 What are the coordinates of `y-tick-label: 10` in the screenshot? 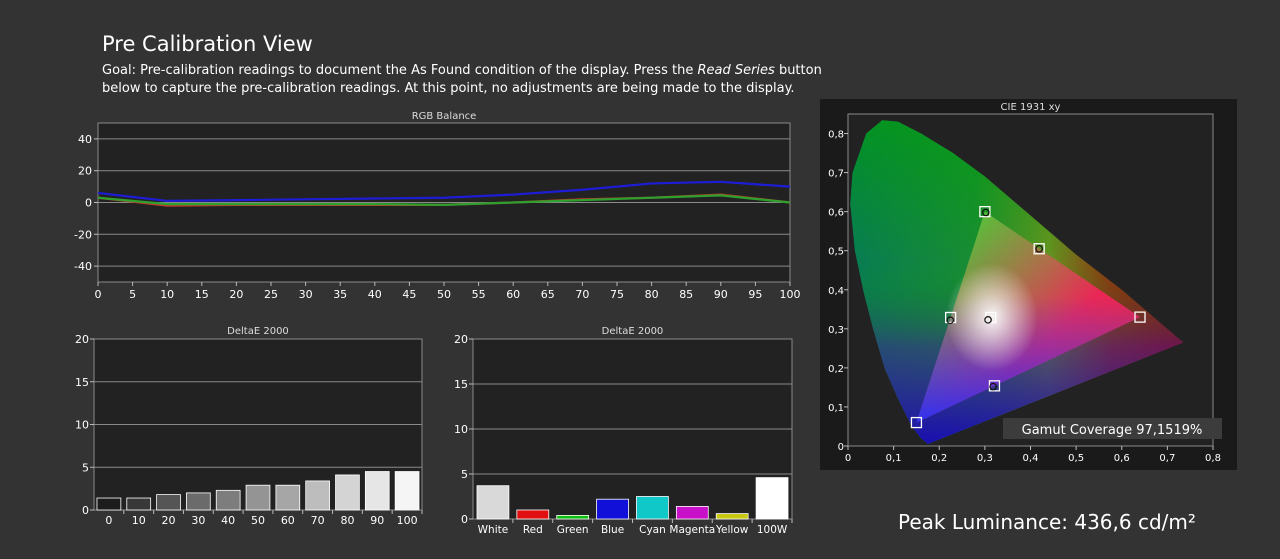 It's located at (461, 429).